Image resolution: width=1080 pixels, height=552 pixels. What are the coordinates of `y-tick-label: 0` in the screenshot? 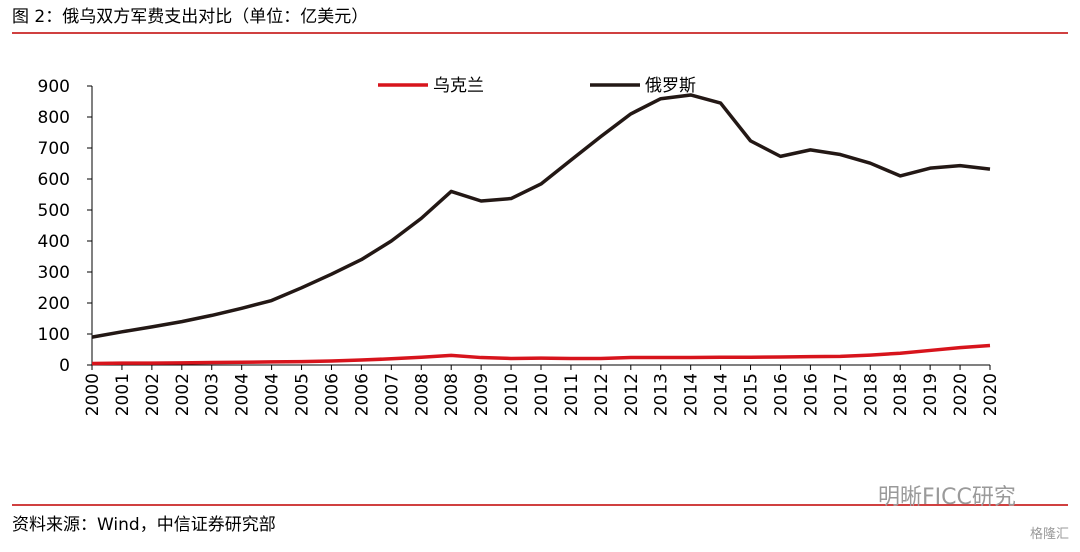 It's located at (64, 366).